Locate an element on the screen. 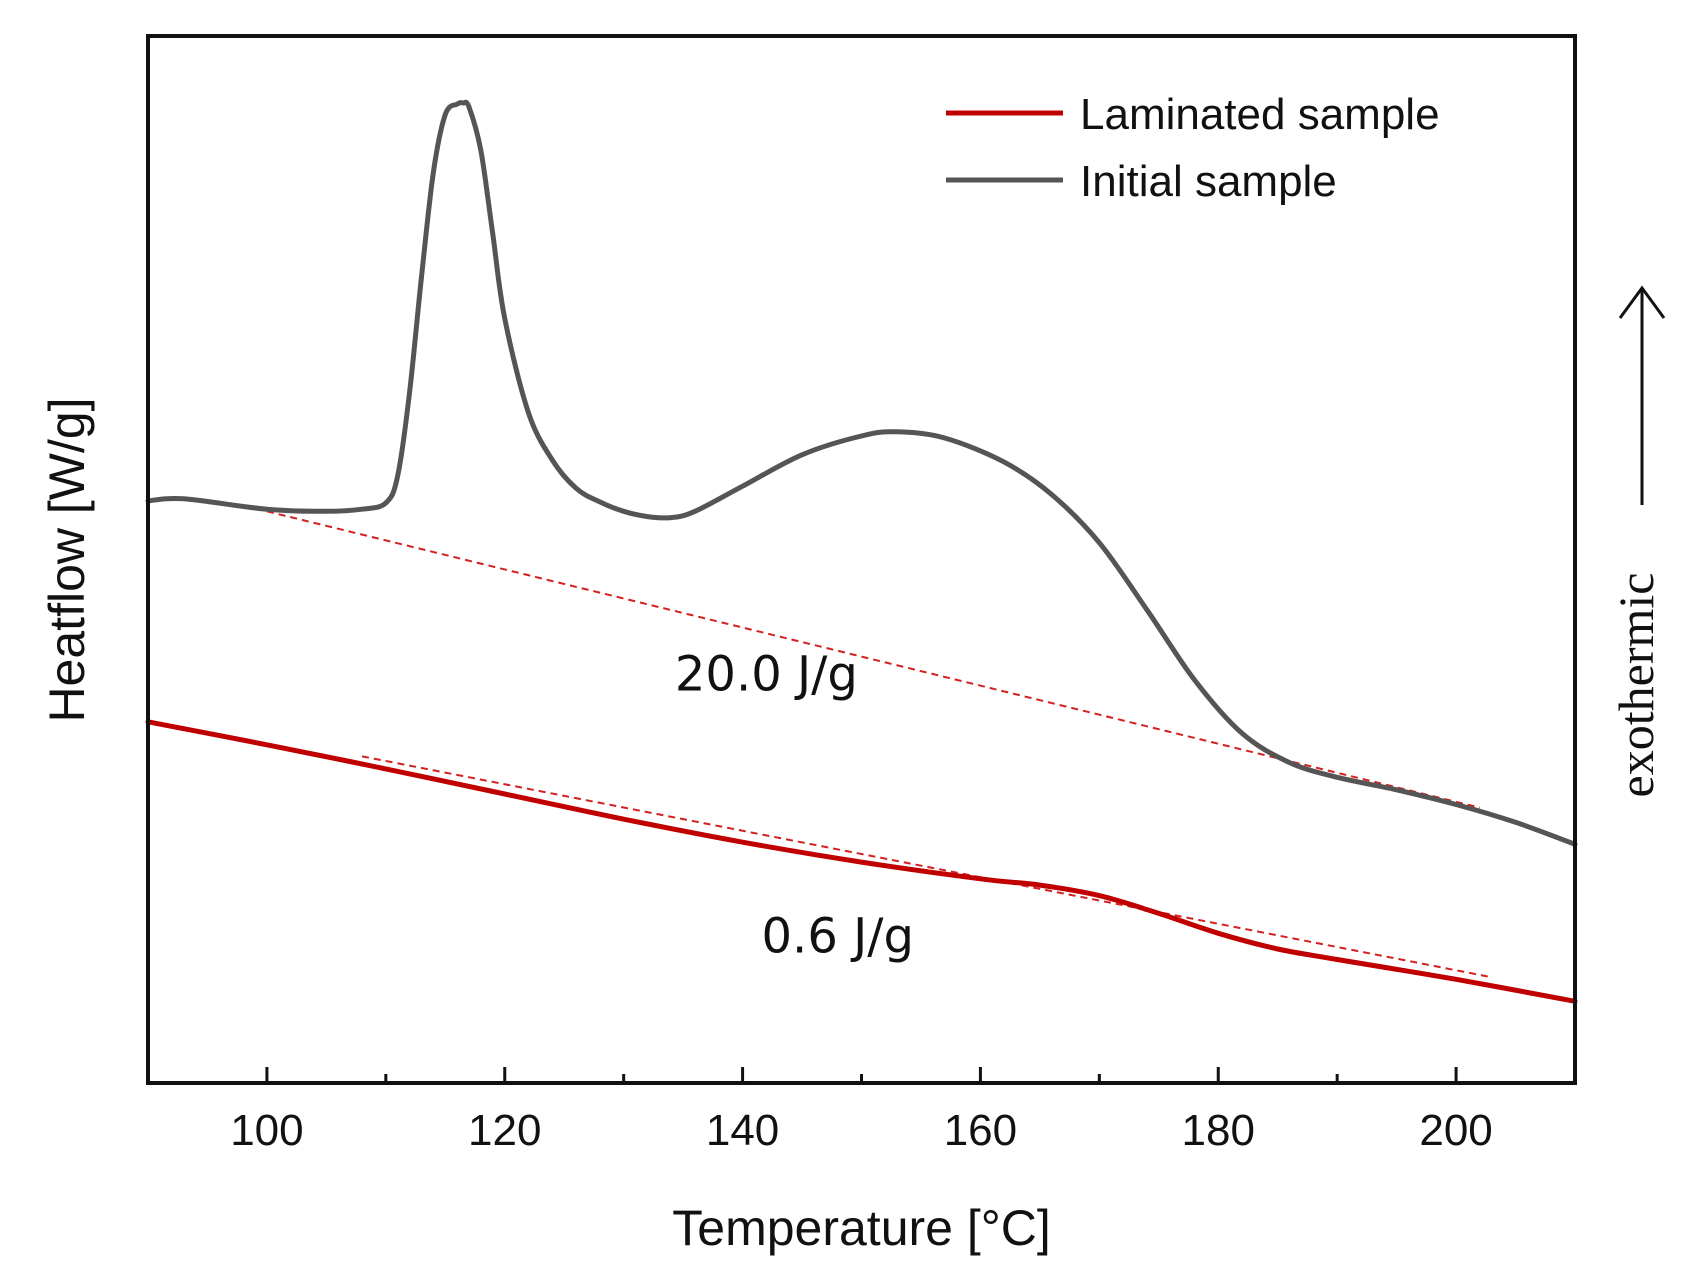 The width and height of the screenshot is (1697, 1270). x-tick-label: 200 is located at coordinates (1455, 1130).